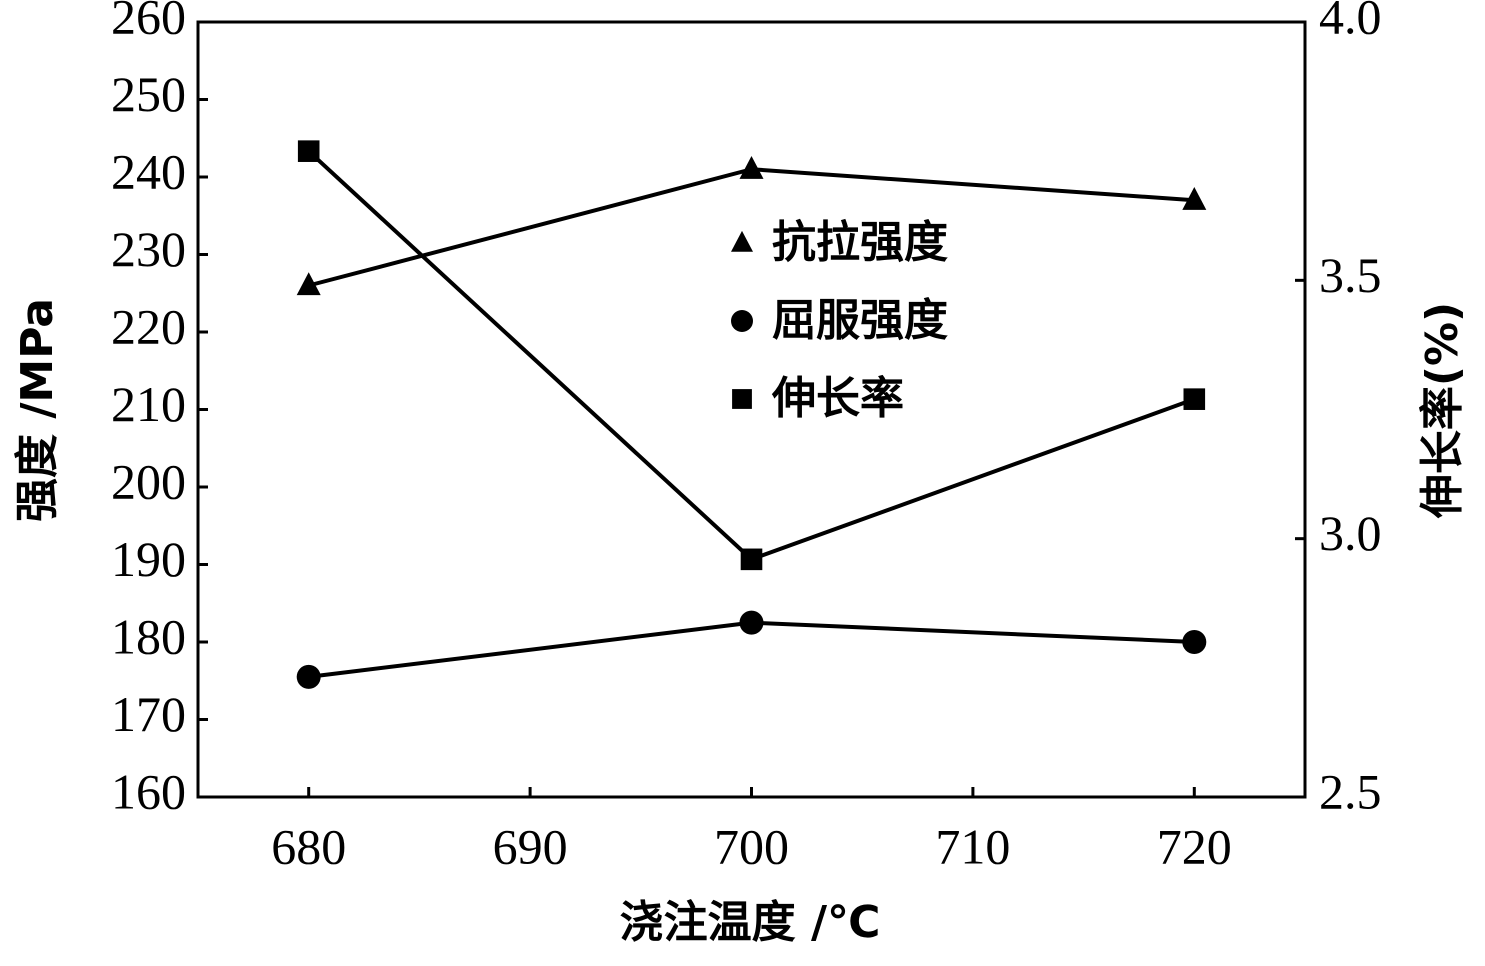 The width and height of the screenshot is (1485, 966). What do you see at coordinates (751, 846) in the screenshot?
I see `x-tick-label: 700` at bounding box center [751, 846].